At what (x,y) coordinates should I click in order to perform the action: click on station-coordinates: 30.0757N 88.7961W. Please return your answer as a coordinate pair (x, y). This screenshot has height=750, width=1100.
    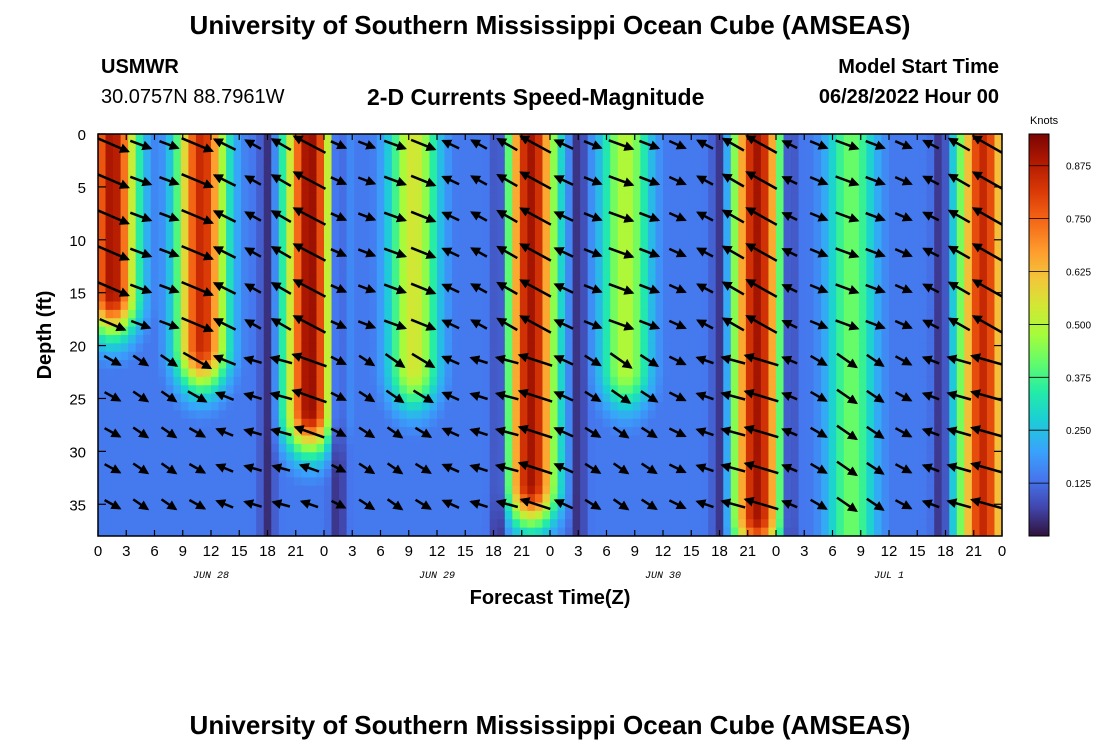
    Looking at the image, I should click on (193, 97).